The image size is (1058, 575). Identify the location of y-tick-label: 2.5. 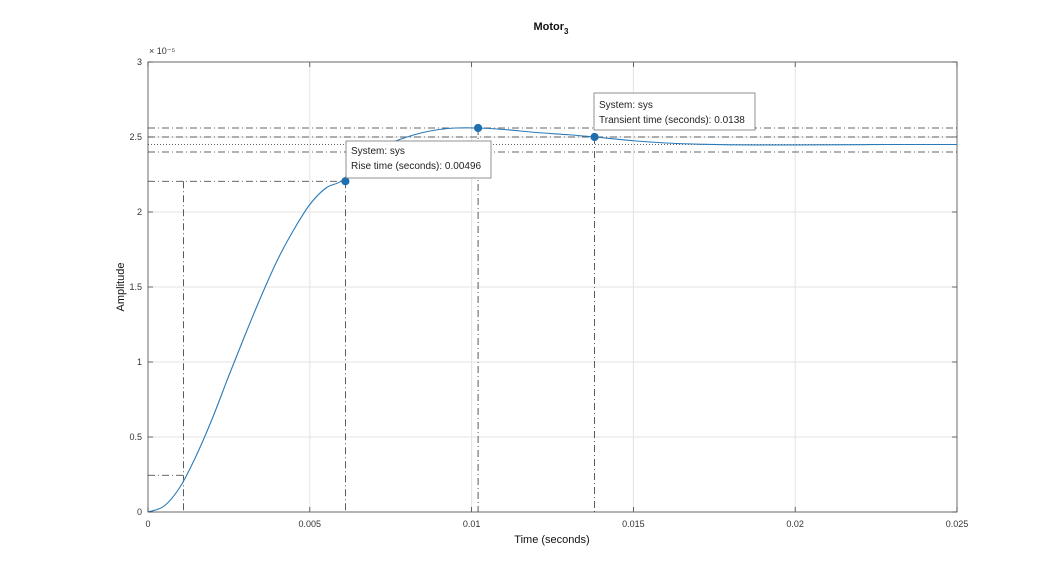
(135, 137).